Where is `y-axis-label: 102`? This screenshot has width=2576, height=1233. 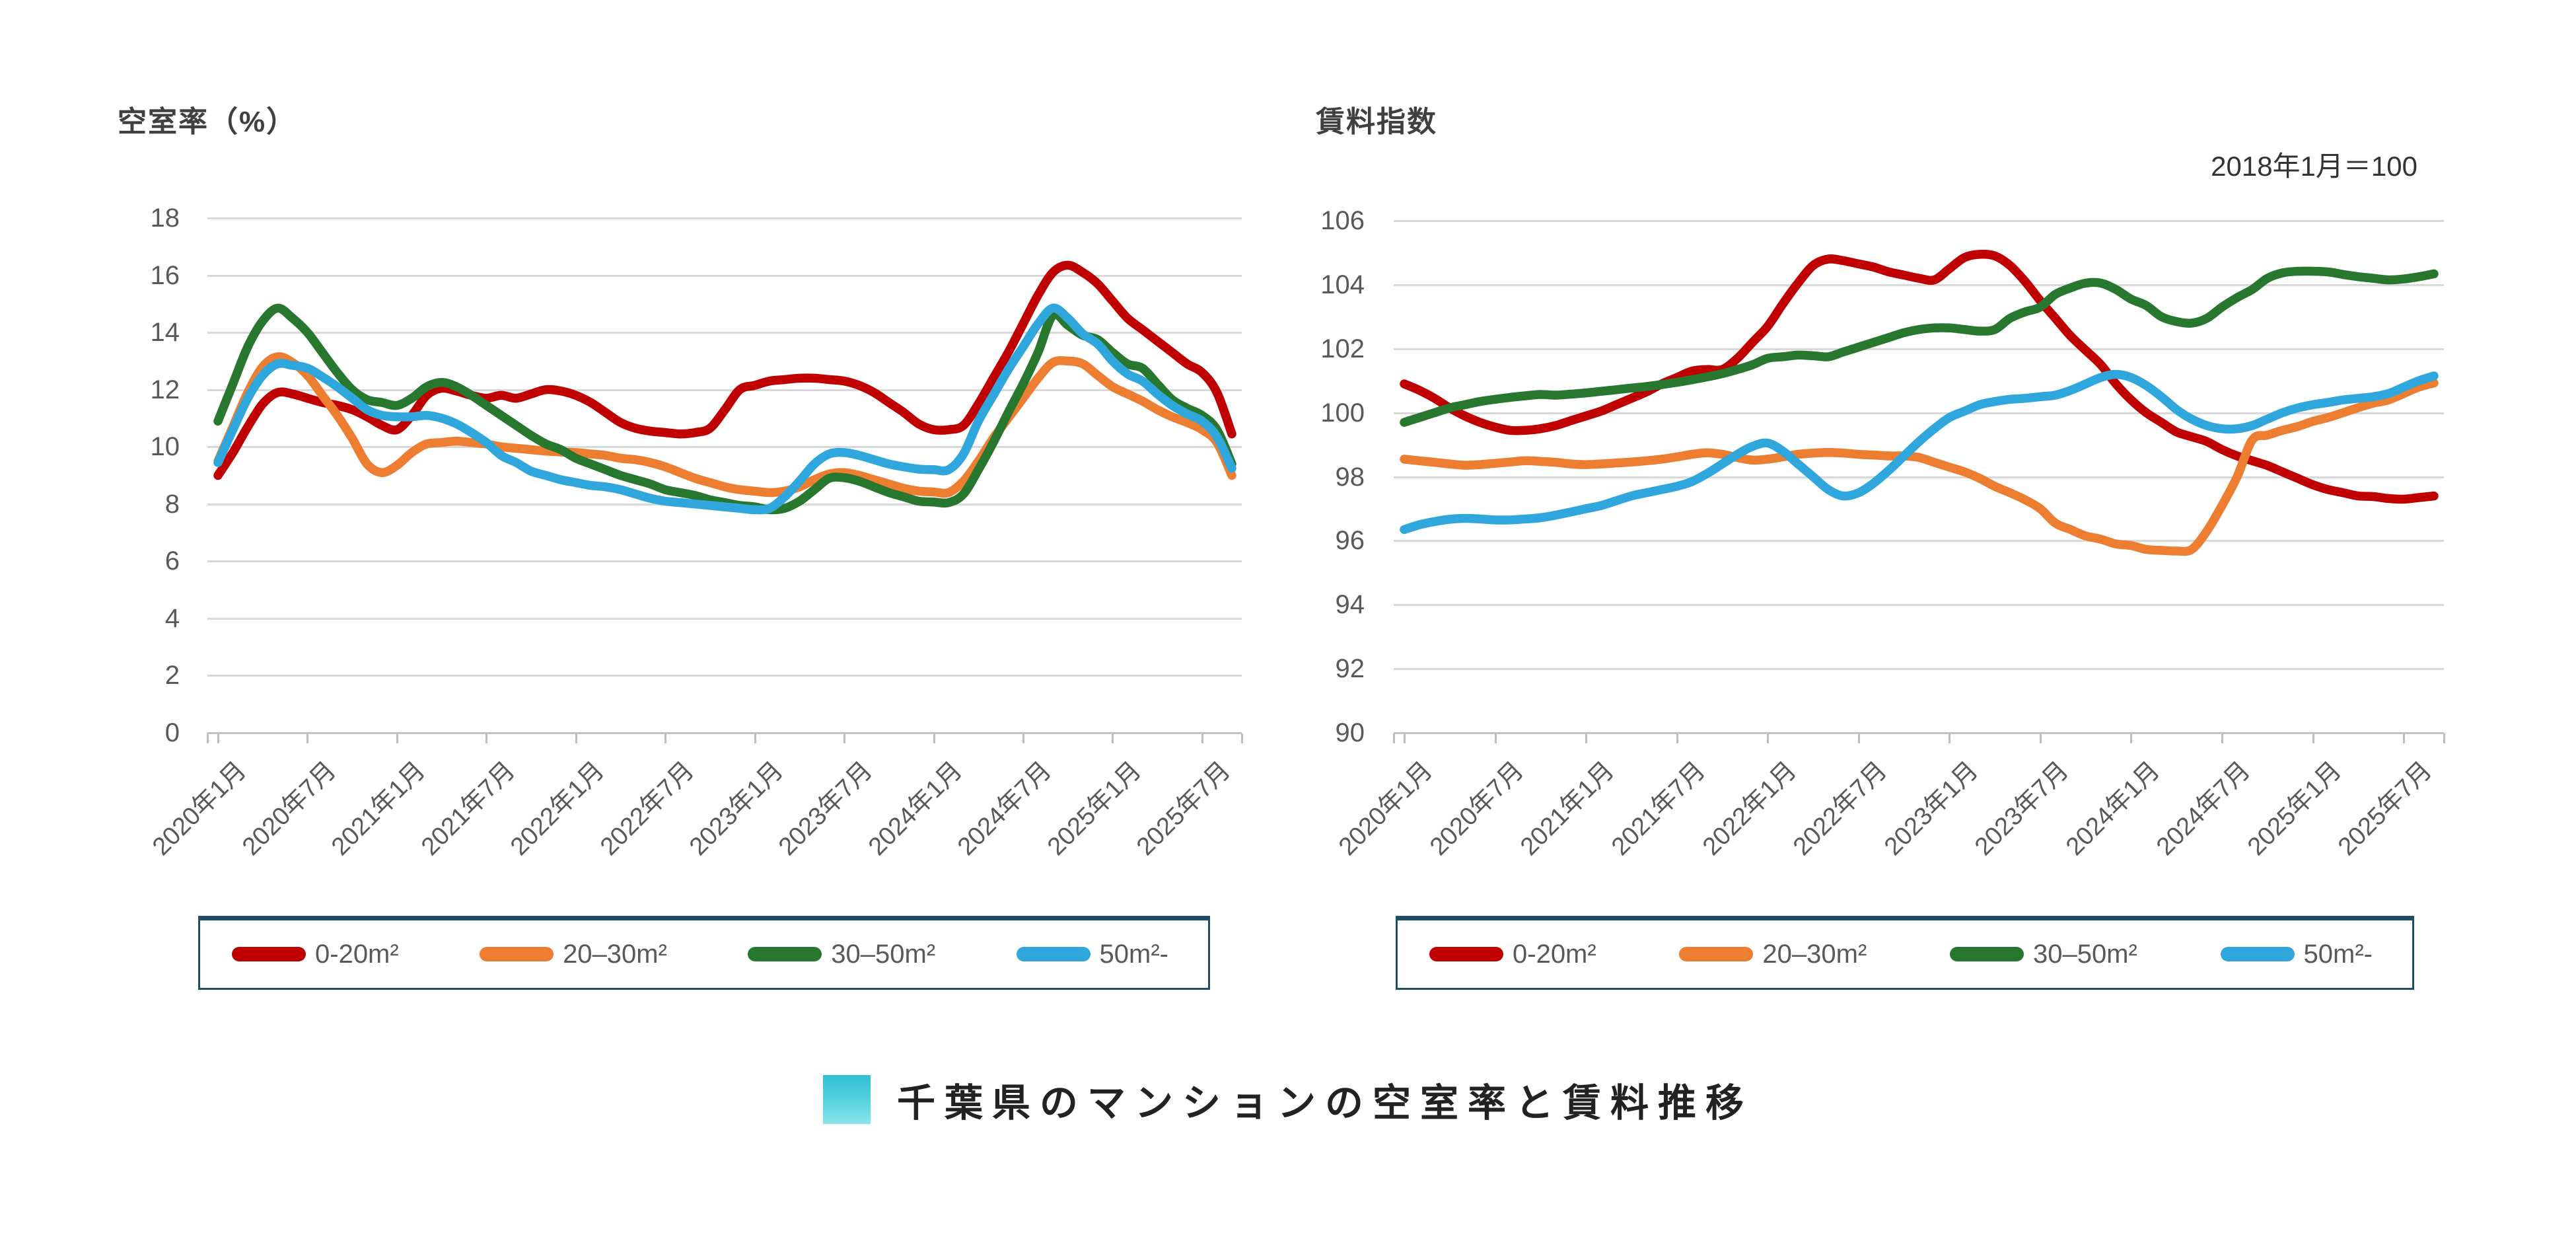
y-axis-label: 102 is located at coordinates (1342, 348).